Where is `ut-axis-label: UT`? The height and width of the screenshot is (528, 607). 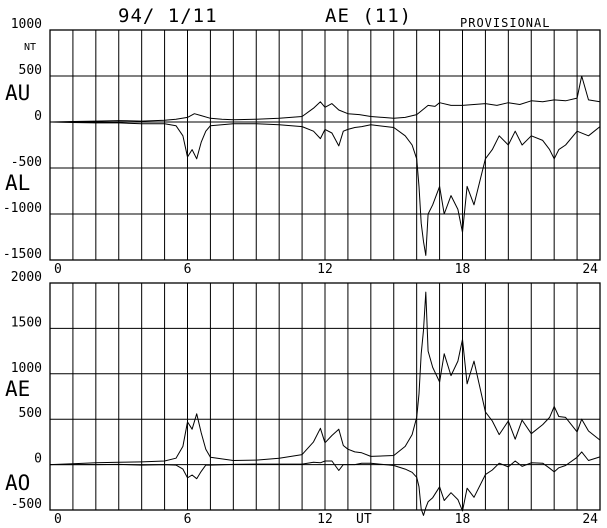 ut-axis-label: UT is located at coordinates (364, 519).